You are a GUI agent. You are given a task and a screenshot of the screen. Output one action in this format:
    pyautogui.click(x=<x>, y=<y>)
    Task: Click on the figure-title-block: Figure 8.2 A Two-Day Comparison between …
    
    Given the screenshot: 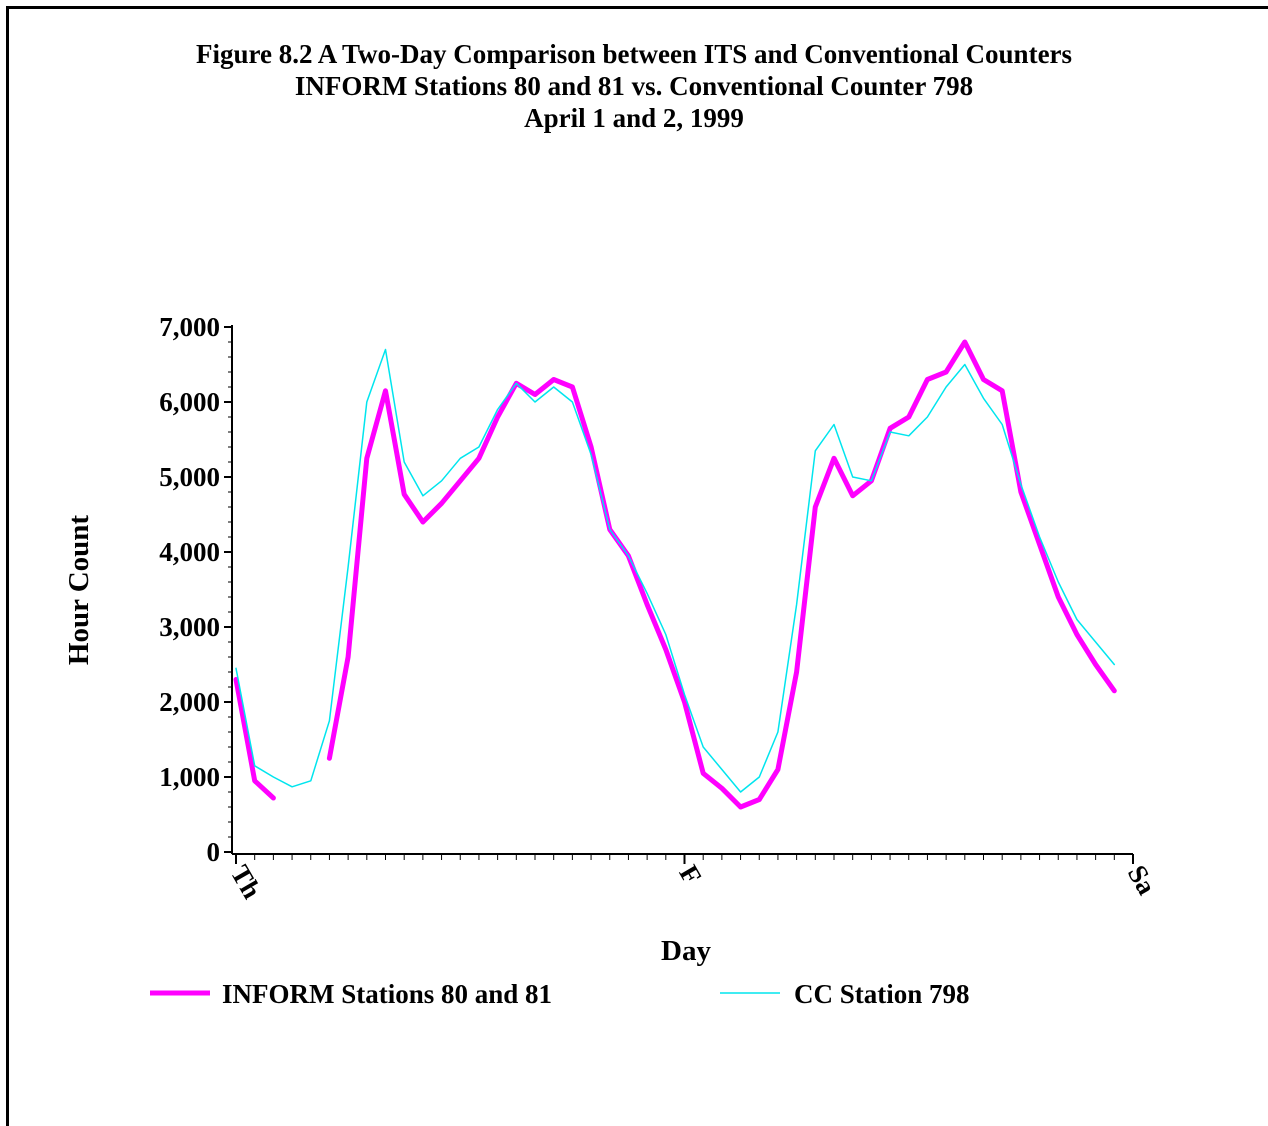 What is the action you would take?
    pyautogui.click(x=634, y=86)
    